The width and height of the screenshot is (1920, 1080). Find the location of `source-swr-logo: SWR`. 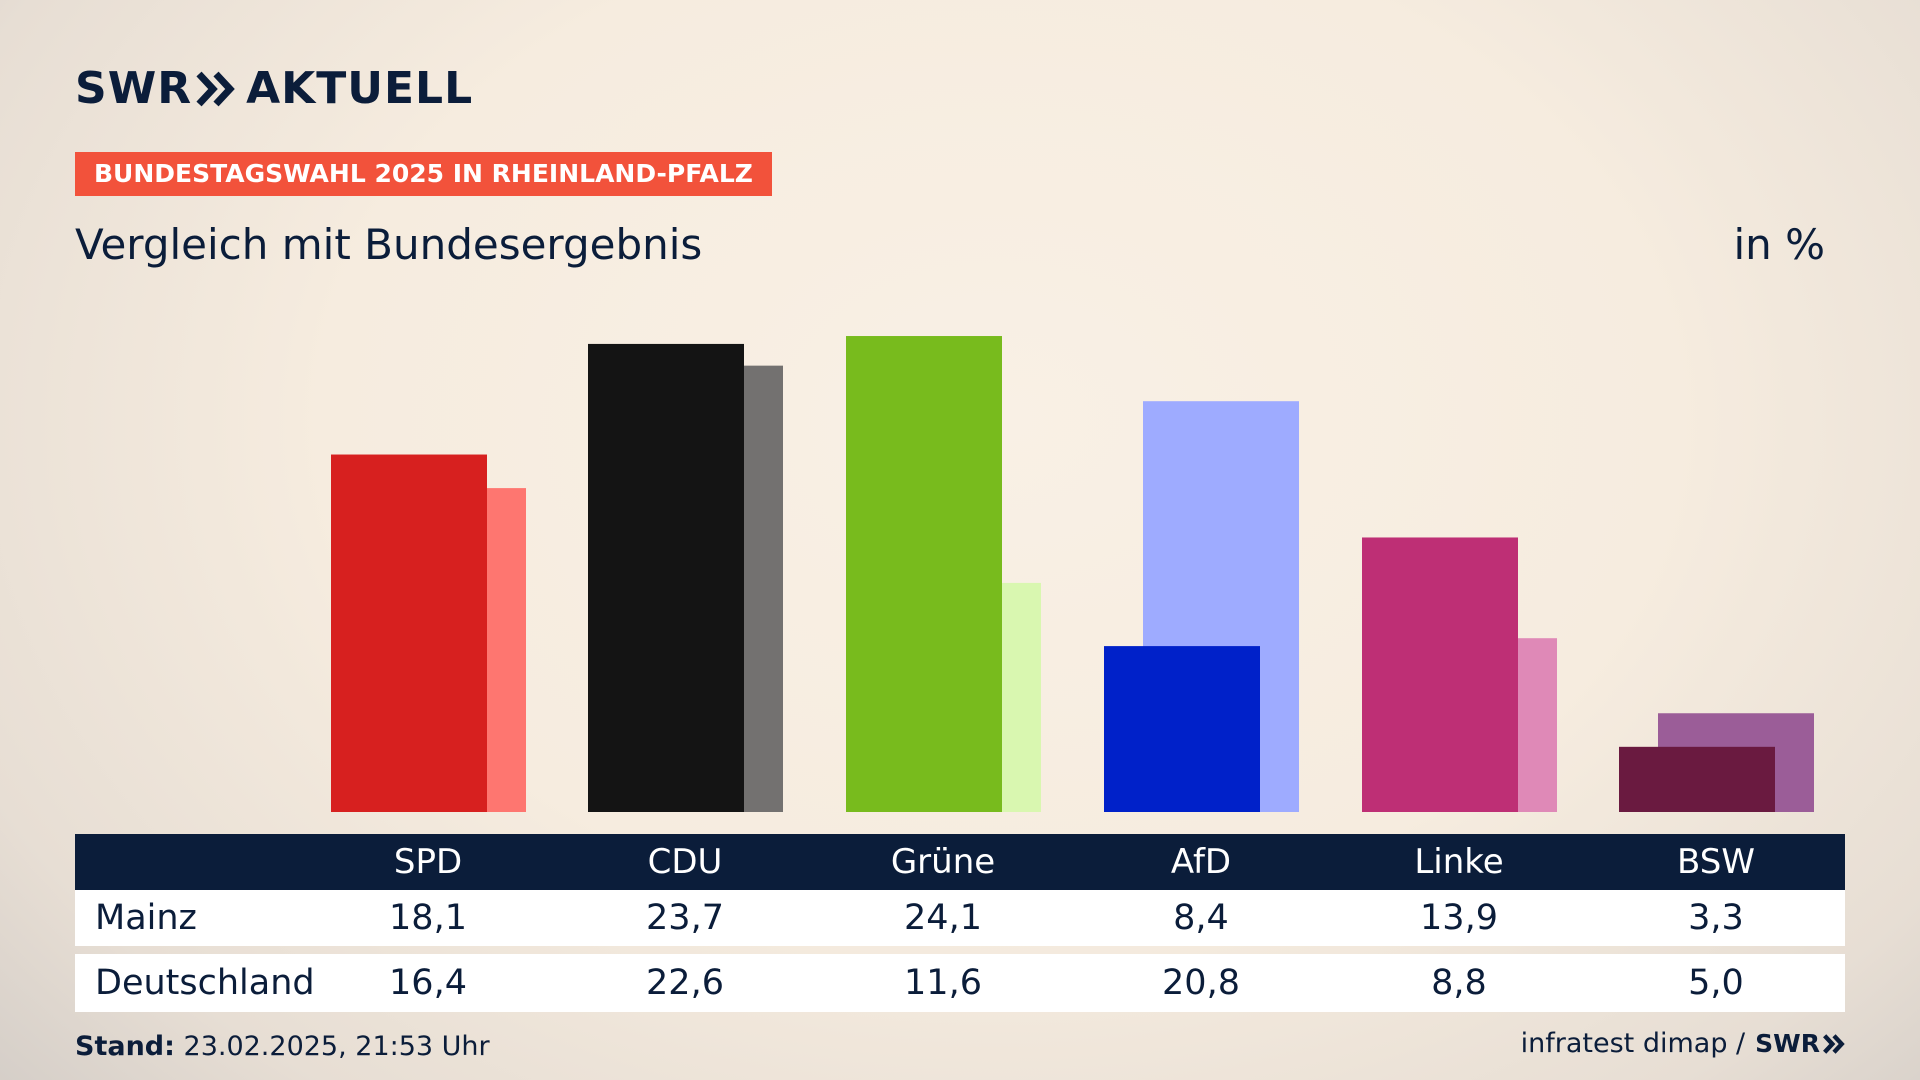

source-swr-logo: SWR is located at coordinates (1787, 1043).